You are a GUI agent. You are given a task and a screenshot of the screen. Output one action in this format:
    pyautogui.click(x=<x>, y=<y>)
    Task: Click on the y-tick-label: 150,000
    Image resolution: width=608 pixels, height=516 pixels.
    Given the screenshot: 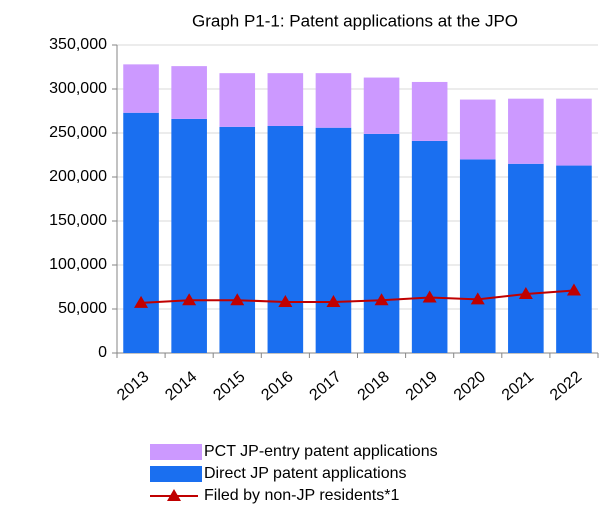 What is the action you would take?
    pyautogui.click(x=78, y=220)
    